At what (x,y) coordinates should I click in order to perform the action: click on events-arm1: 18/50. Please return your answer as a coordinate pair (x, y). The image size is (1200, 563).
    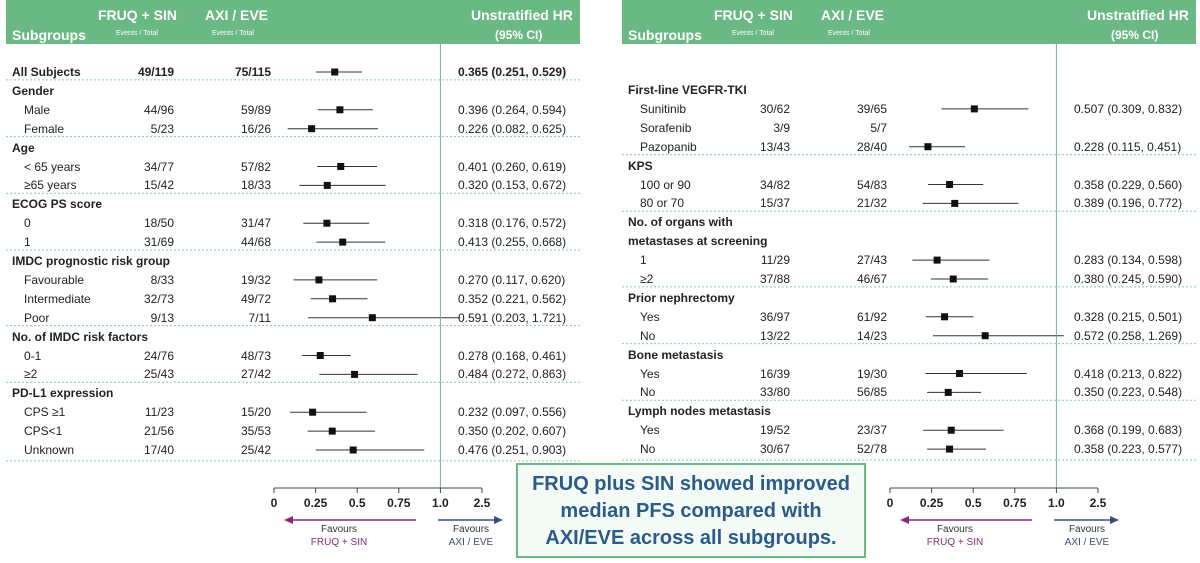
    Looking at the image, I should click on (158, 223).